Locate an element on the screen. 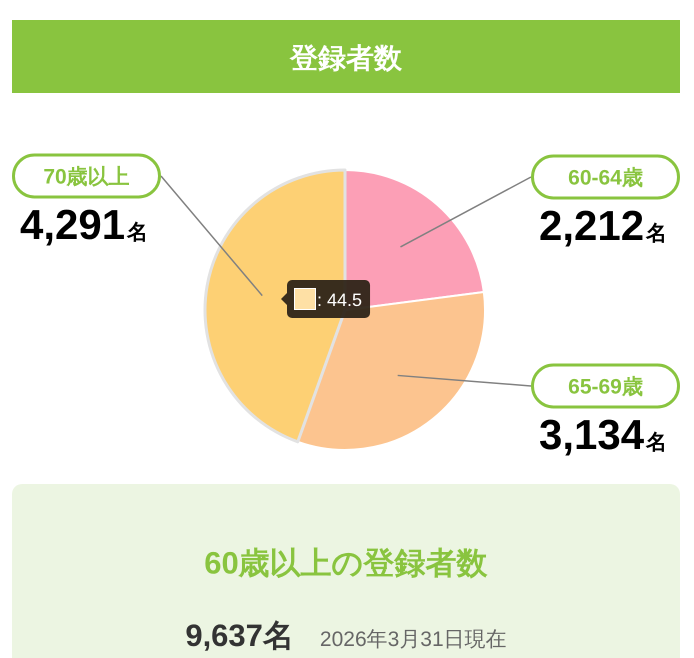 The width and height of the screenshot is (694, 658). slice-label: 60-64歳 is located at coordinates (605, 178).